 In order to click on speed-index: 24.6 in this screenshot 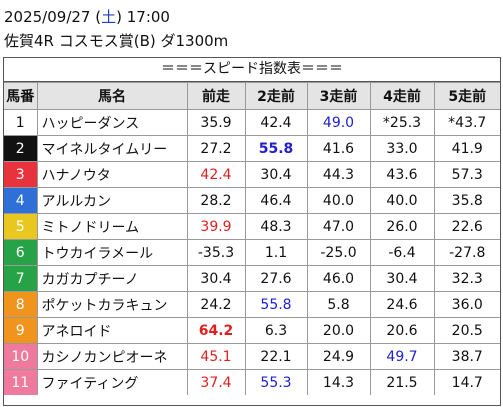, I will do `click(402, 304)`.